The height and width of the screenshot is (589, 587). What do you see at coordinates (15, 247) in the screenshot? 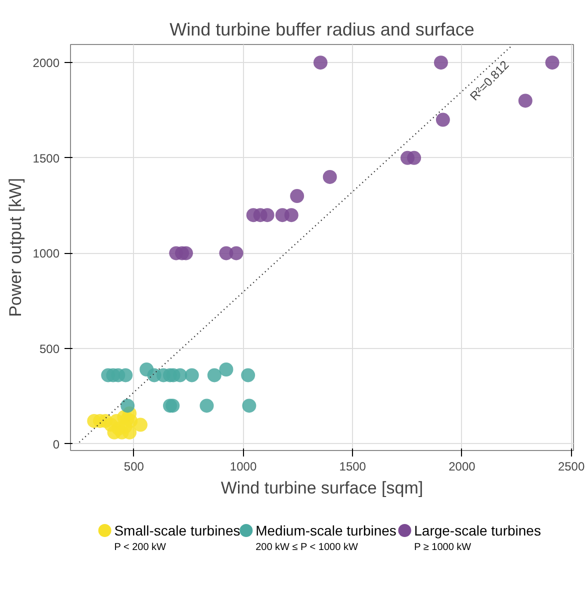
I see `y-axis-title: Power output [kW]` at bounding box center [15, 247].